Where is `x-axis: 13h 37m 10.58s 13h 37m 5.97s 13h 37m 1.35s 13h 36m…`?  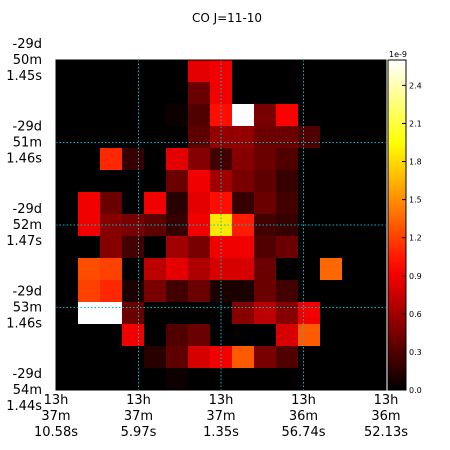
x-axis: 13h 37m 10.58s 13h 37m 5.97s 13h 37m 1.35s 13h 36m… is located at coordinates (221, 416).